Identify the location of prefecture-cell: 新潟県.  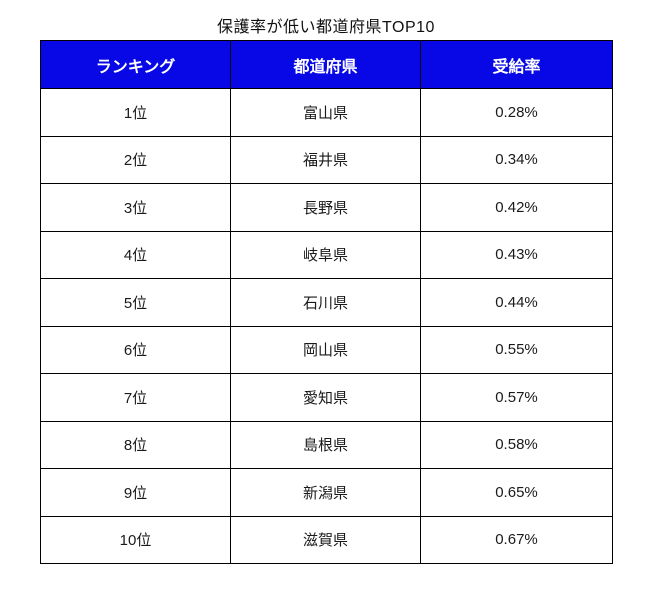
(325, 492).